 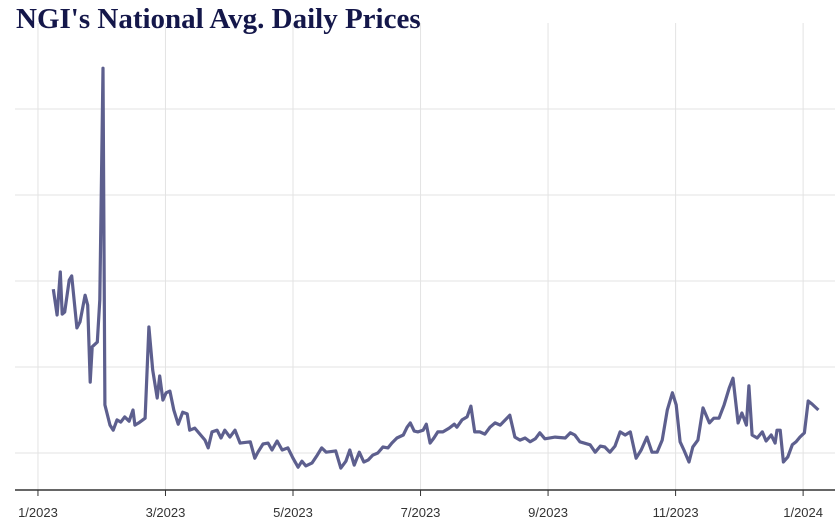 I want to click on chart-title: NGI's National Avg. Daily Prices, so click(x=218, y=19).